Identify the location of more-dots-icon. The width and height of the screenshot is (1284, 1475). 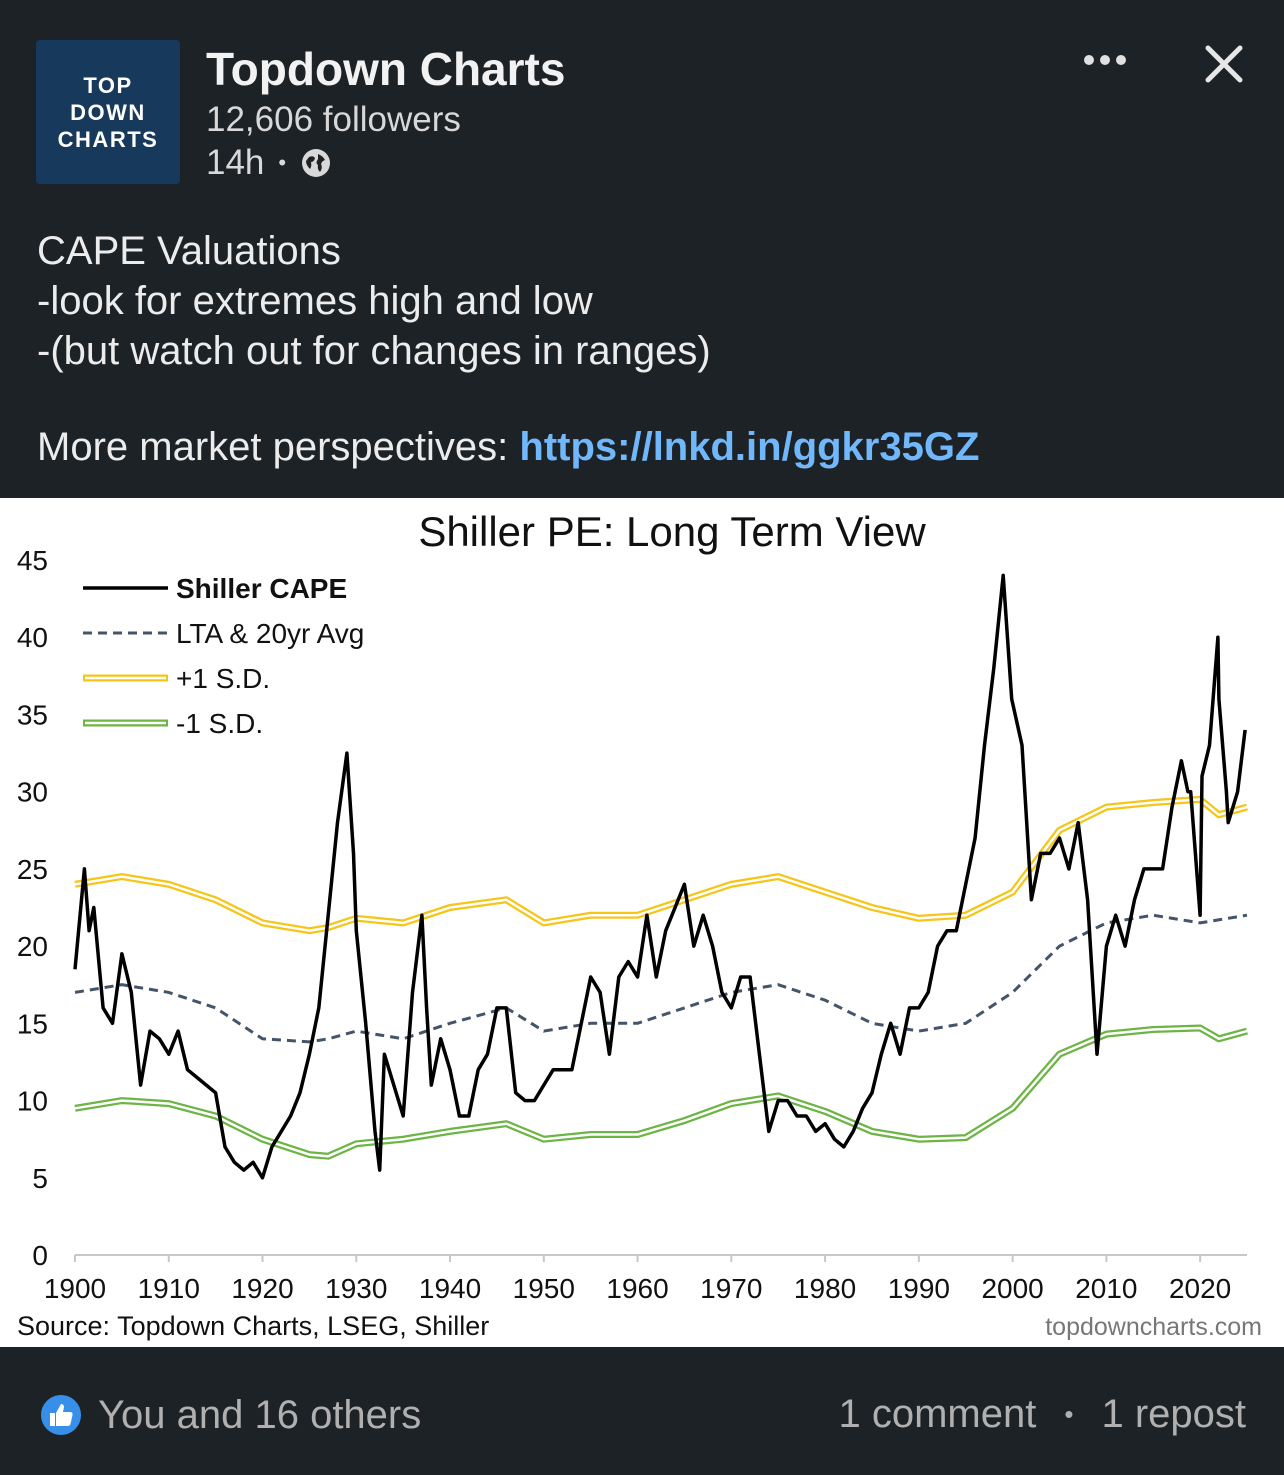
(1105, 60).